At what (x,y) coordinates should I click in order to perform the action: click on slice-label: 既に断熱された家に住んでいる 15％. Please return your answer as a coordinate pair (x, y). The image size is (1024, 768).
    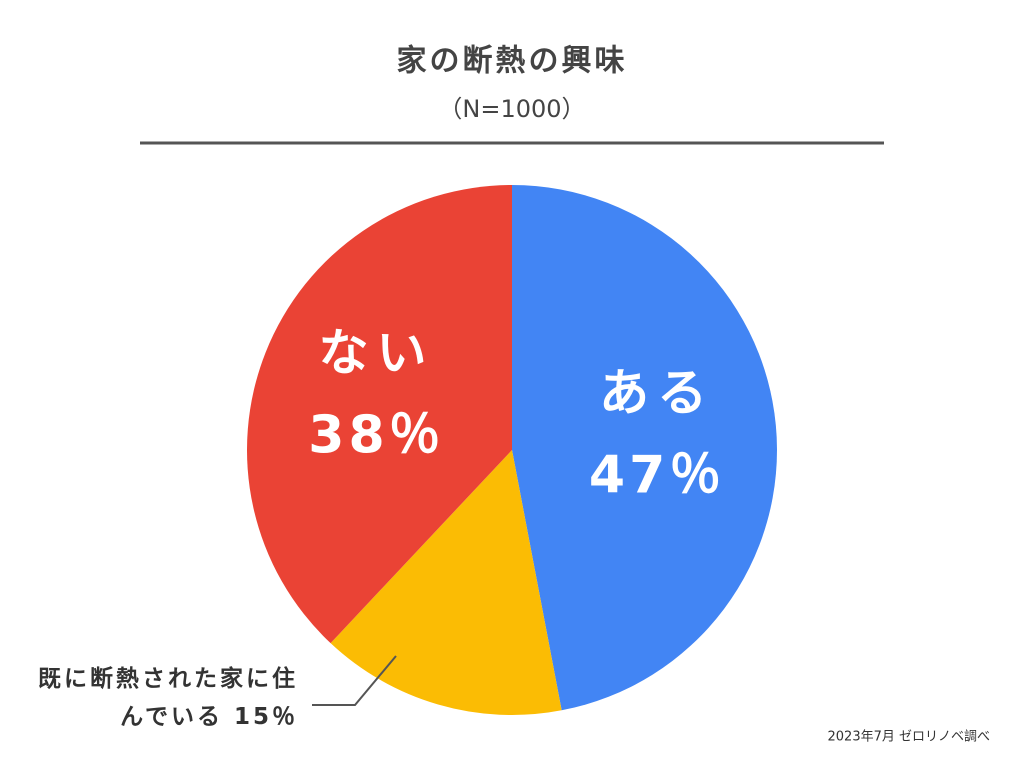
    Looking at the image, I should click on (167, 698).